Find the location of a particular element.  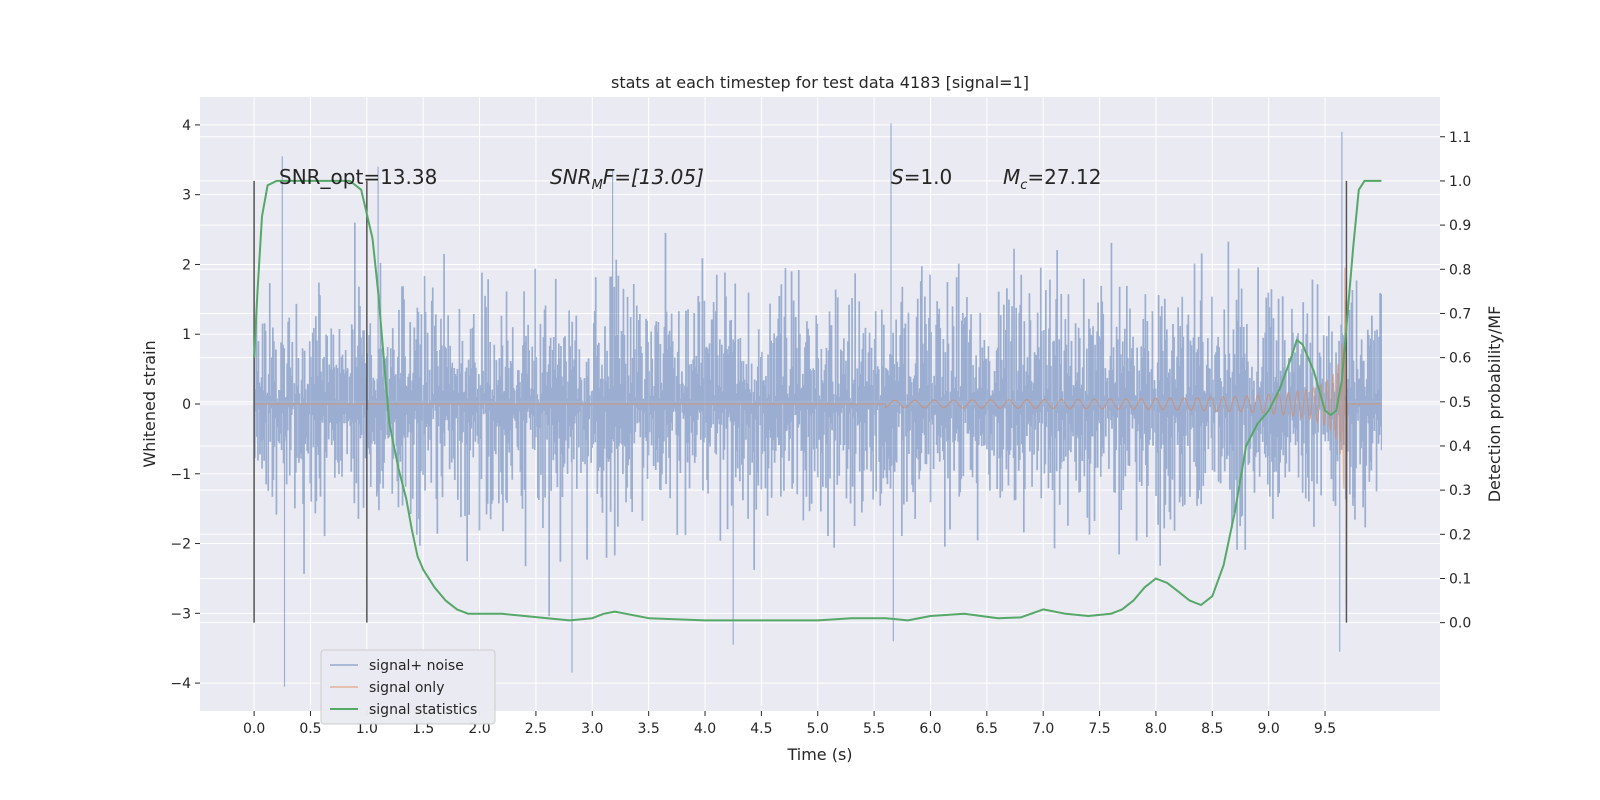

x-tick-label: 7.0 is located at coordinates (1043, 729).